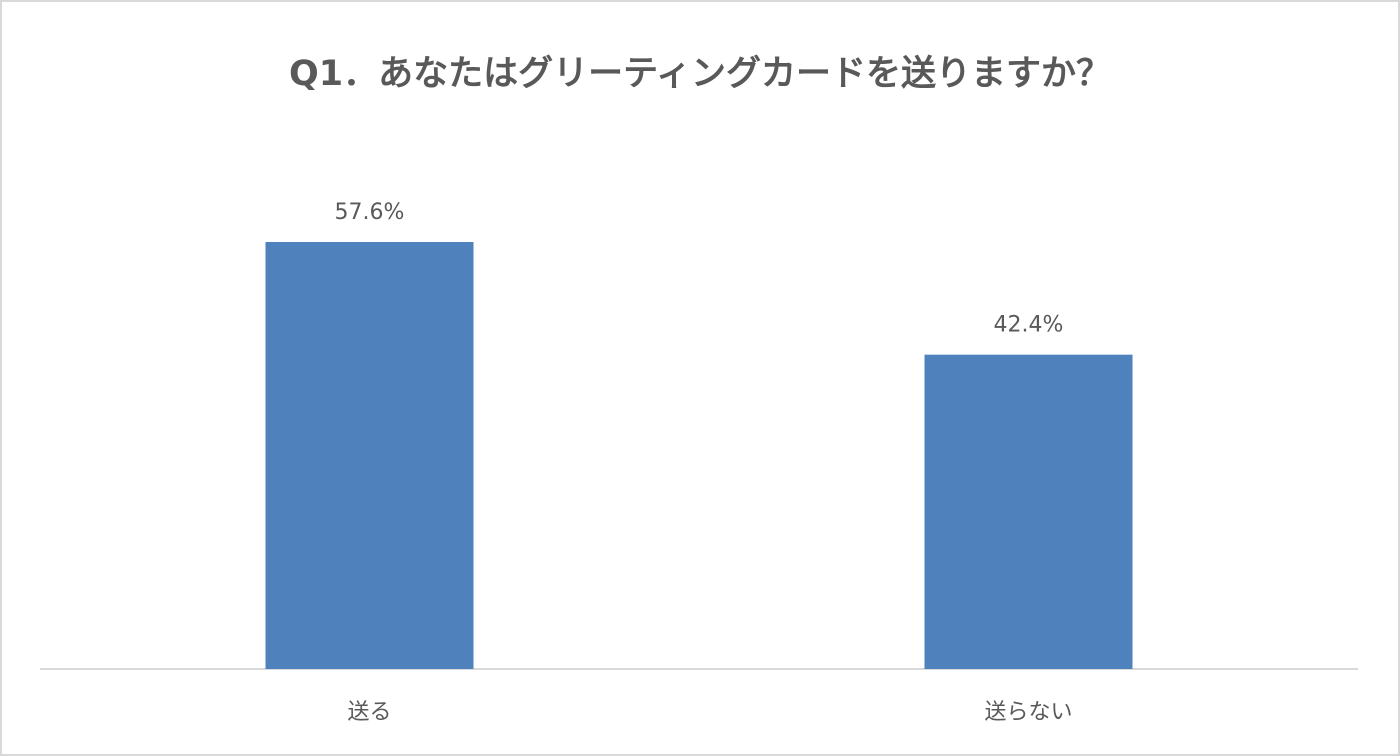 This screenshot has height=756, width=1400. Describe the element at coordinates (1028, 712) in the screenshot. I see `x-tick-label: 送らない` at that location.